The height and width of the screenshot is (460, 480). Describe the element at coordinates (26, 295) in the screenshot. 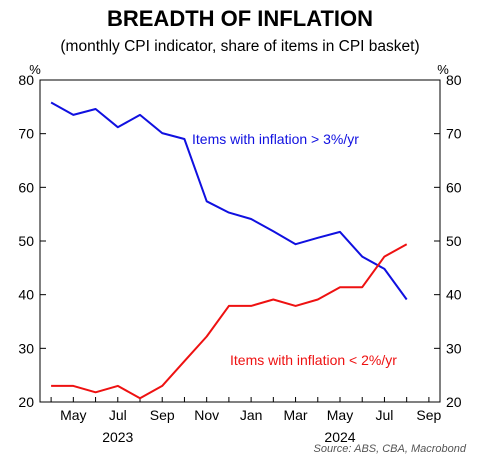

I see `y-tick-label-left: 40` at that location.